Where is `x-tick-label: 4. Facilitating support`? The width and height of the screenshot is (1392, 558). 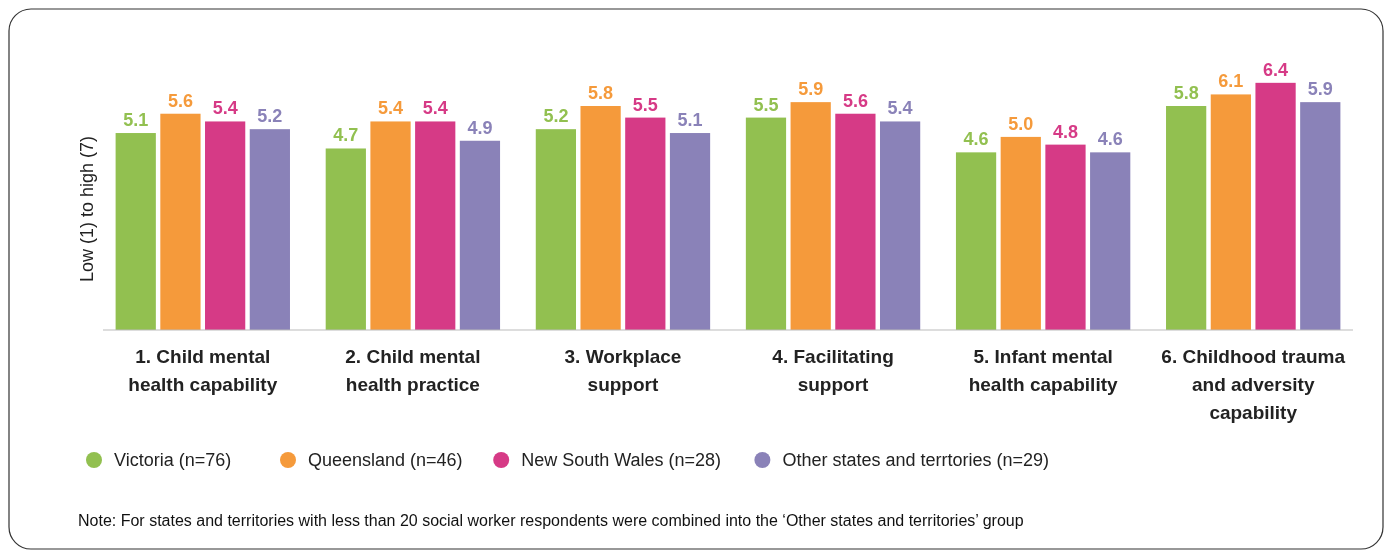
x-tick-label: 4. Facilitating support is located at coordinates (833, 370).